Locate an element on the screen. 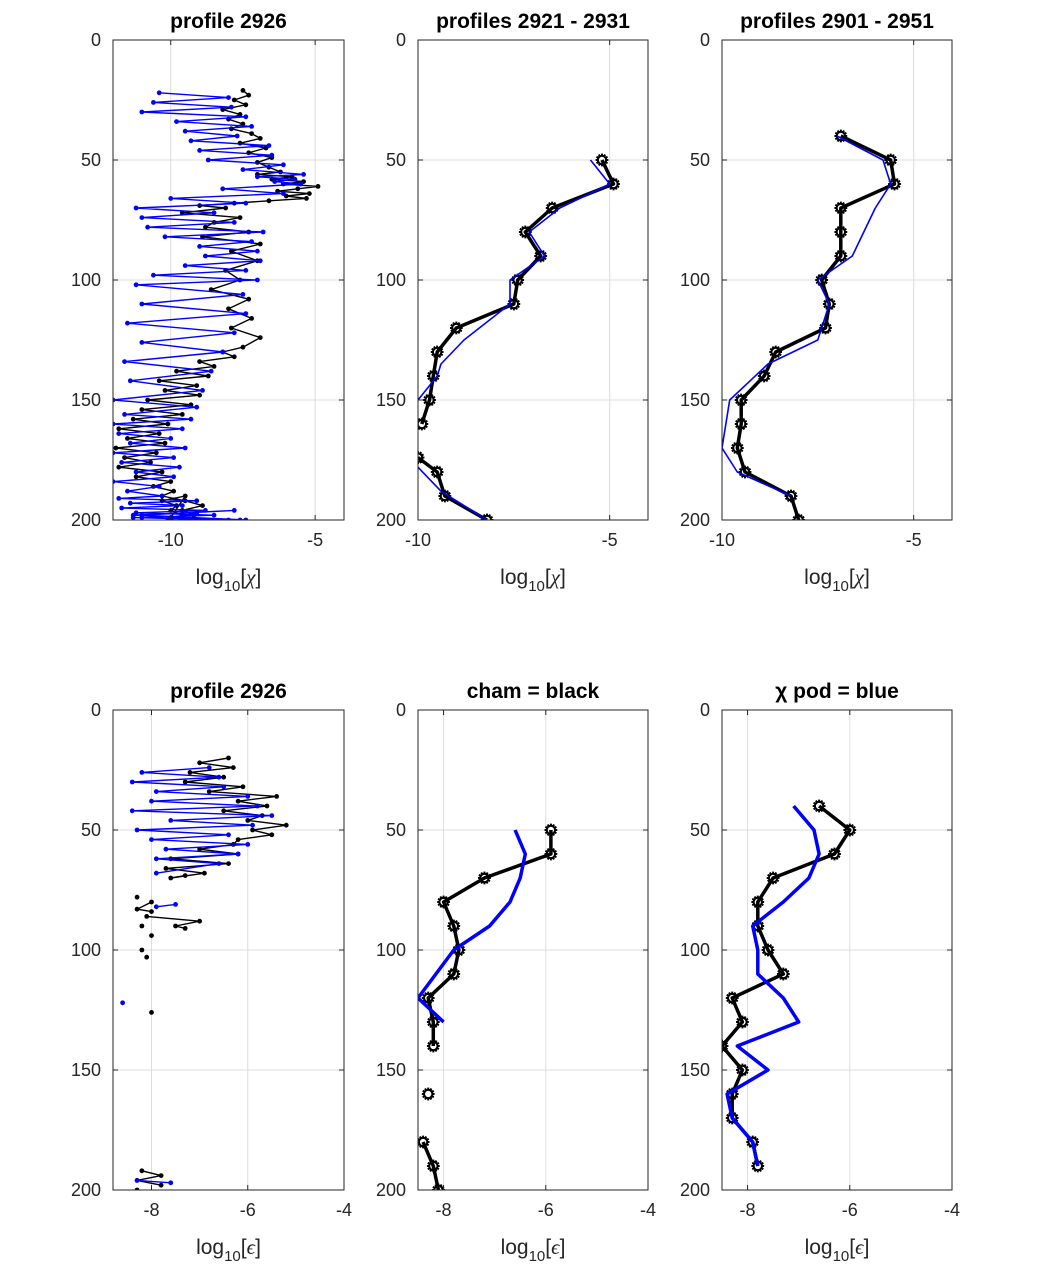 This screenshot has height=1275, width=1050. y-tick-label: 150 is located at coordinates (86, 400).